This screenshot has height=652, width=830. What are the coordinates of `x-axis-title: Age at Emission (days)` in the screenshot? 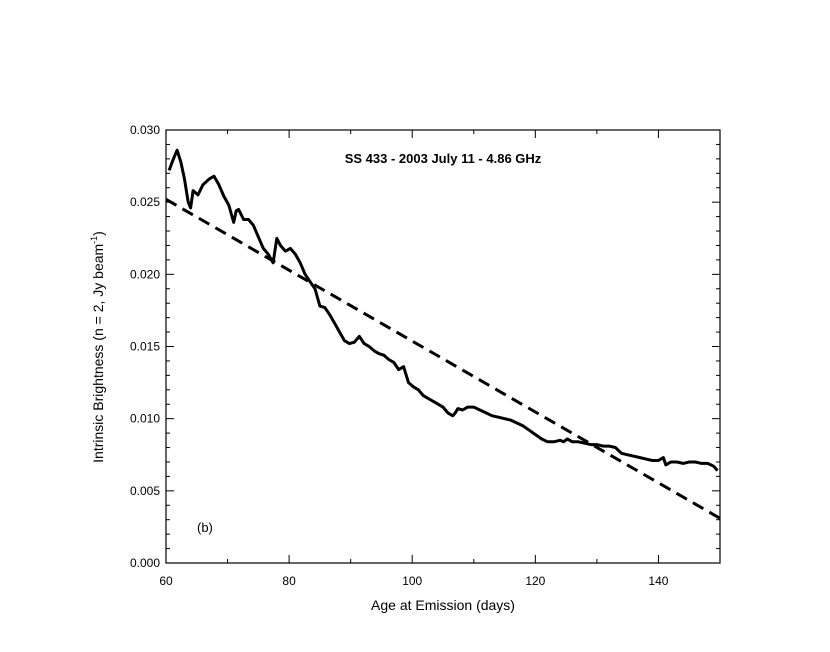 It's located at (443, 605).